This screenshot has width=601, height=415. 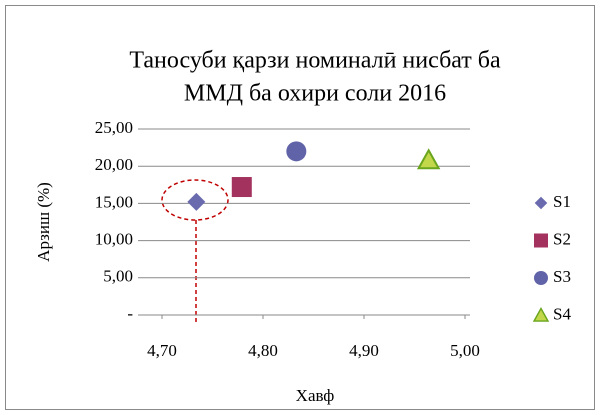 What do you see at coordinates (114, 201) in the screenshot?
I see `y-tick-label: 15,00` at bounding box center [114, 201].